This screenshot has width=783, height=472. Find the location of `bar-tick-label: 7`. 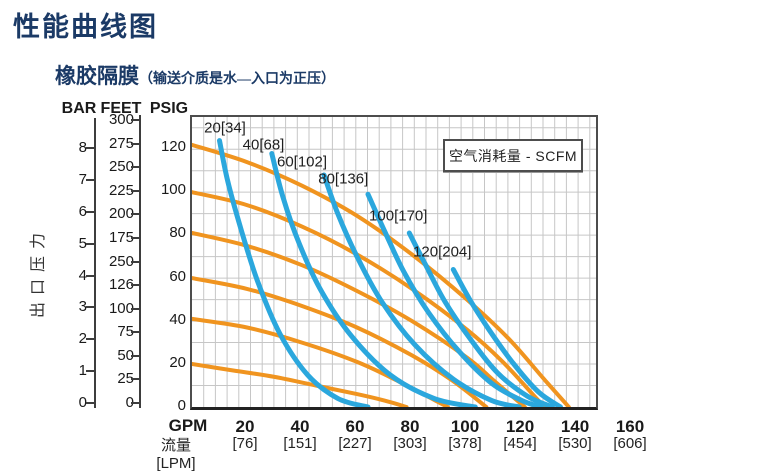

bar-tick-label: 7 is located at coordinates (82, 179).